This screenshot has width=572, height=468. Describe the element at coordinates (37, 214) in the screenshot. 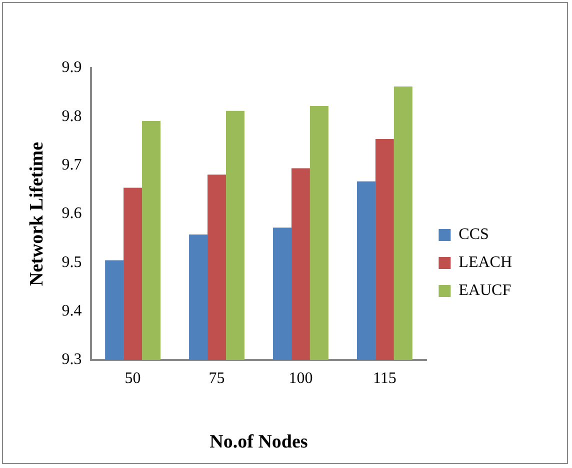

I see `y-axis-title: Network Lifetime` at that location.